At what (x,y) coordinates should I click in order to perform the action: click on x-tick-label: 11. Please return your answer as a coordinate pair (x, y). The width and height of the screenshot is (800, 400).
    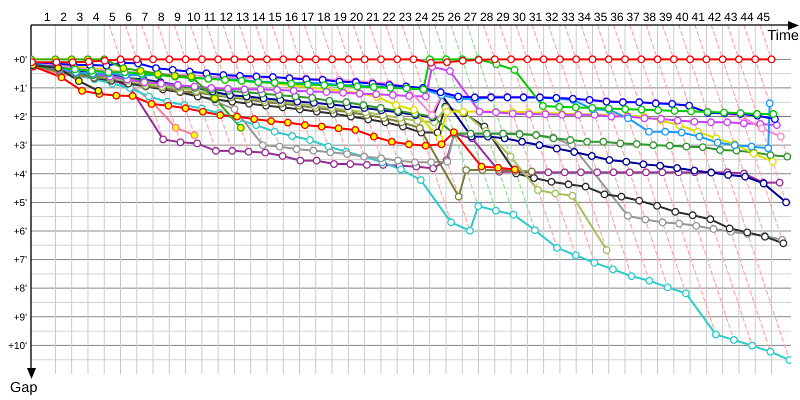
    Looking at the image, I should click on (210, 17).